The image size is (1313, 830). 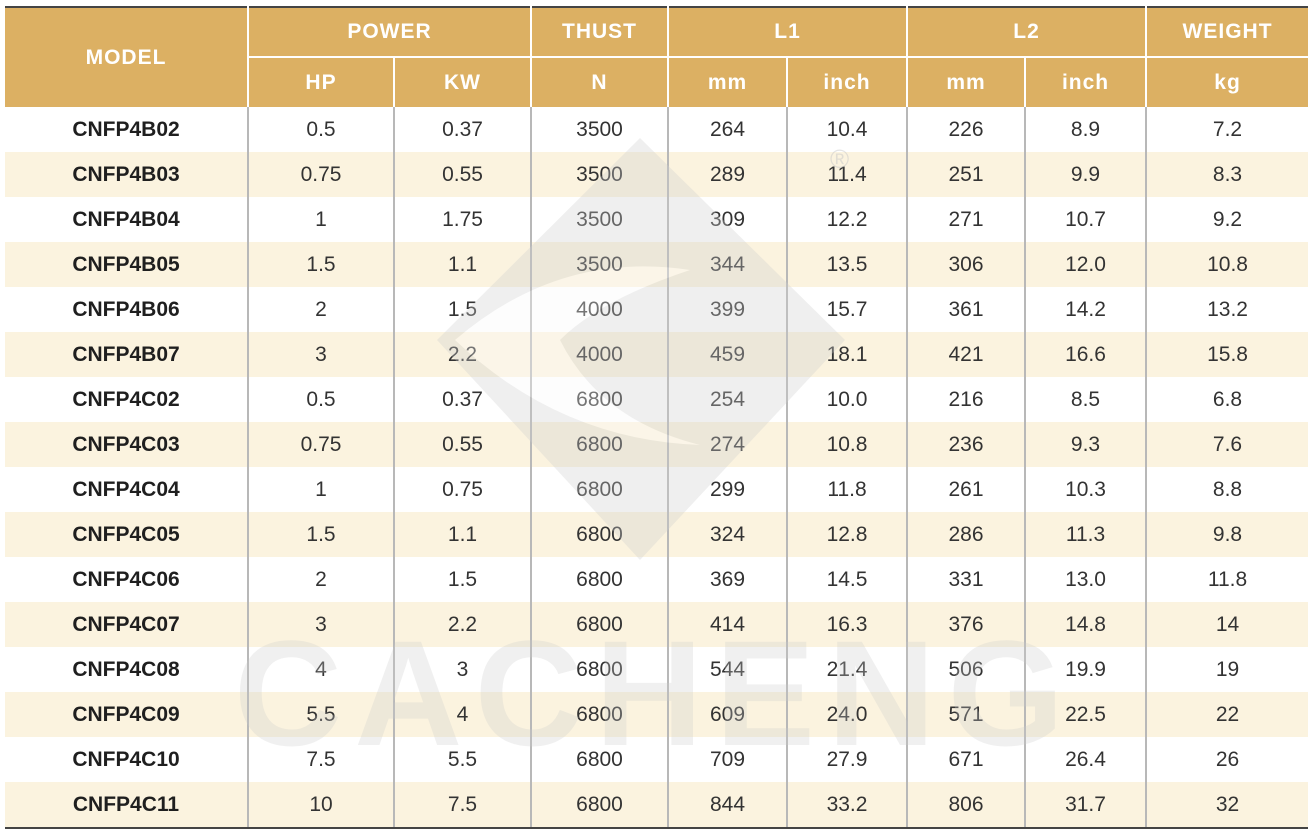 What do you see at coordinates (127, 579) in the screenshot?
I see `cell-model: CNFP4C06` at bounding box center [127, 579].